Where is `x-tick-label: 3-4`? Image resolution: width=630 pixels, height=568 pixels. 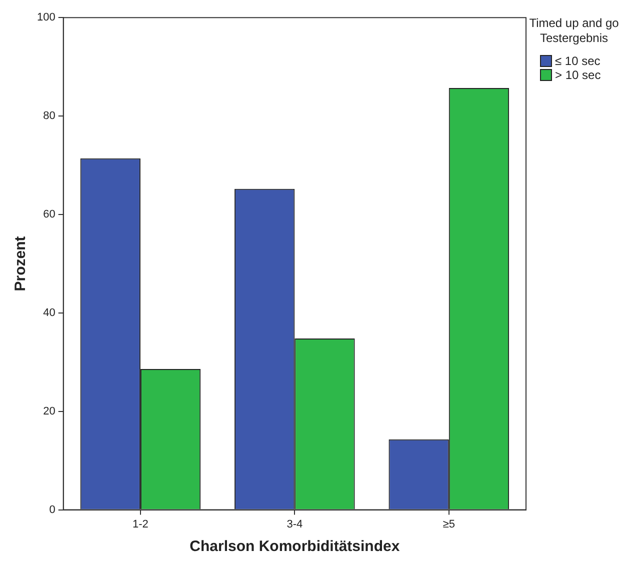
x-tick-label: 3-4 is located at coordinates (294, 524).